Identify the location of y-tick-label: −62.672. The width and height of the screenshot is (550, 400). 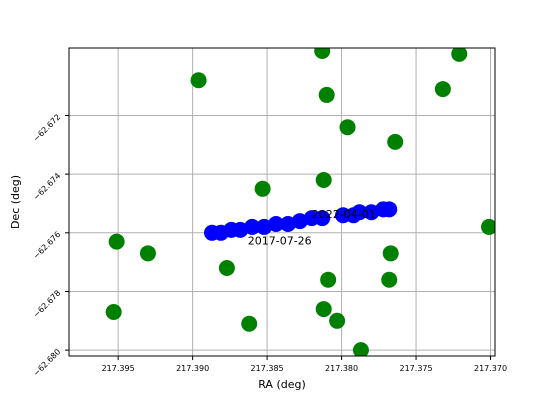
(47, 128).